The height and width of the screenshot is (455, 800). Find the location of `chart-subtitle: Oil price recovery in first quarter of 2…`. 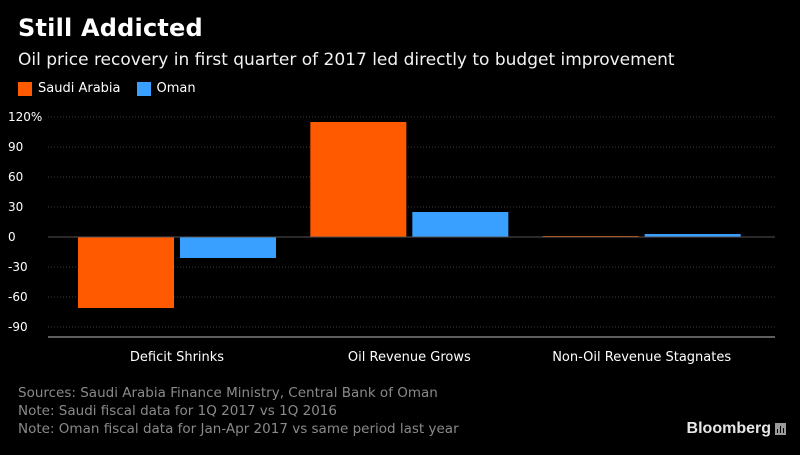

chart-subtitle: Oil price recovery in first quarter of 2… is located at coordinates (346, 60).